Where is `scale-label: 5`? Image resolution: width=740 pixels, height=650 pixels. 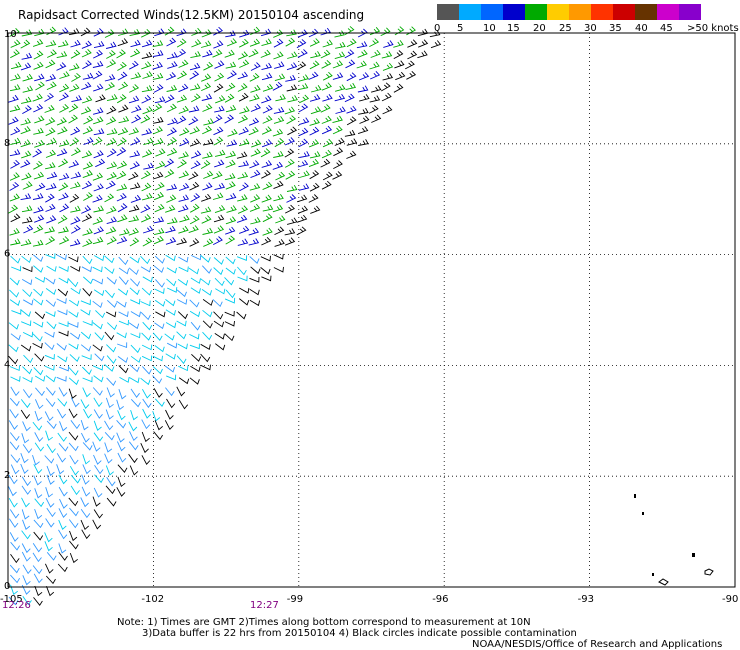
scale-label: 5 is located at coordinates (460, 28).